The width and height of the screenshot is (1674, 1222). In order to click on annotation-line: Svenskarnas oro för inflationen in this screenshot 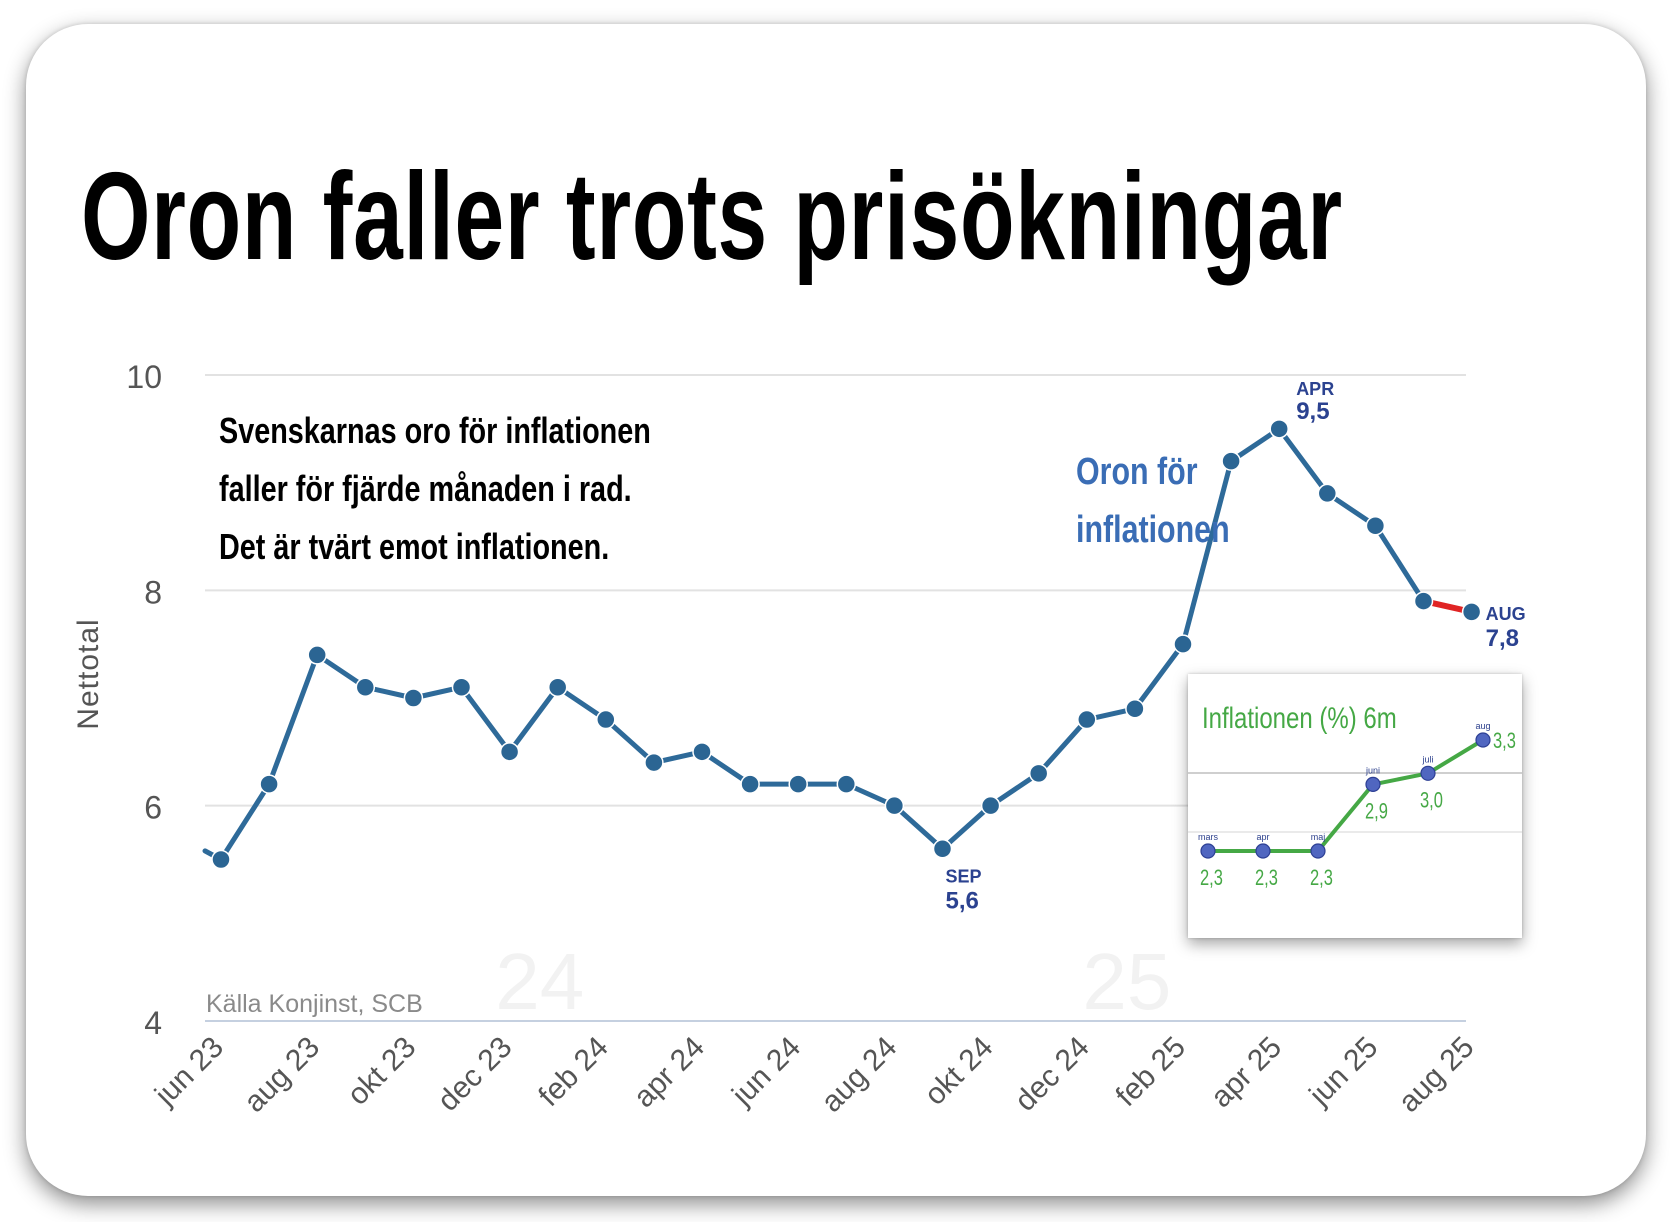, I will do `click(435, 430)`.